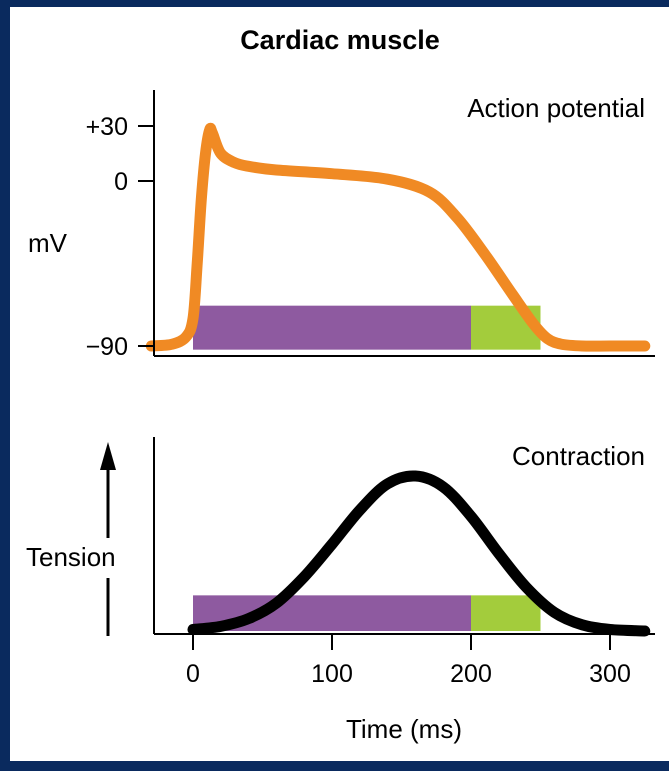 The image size is (669, 771). Describe the element at coordinates (48, 243) in the screenshot. I see `ap-y-axis-label: mV` at that location.